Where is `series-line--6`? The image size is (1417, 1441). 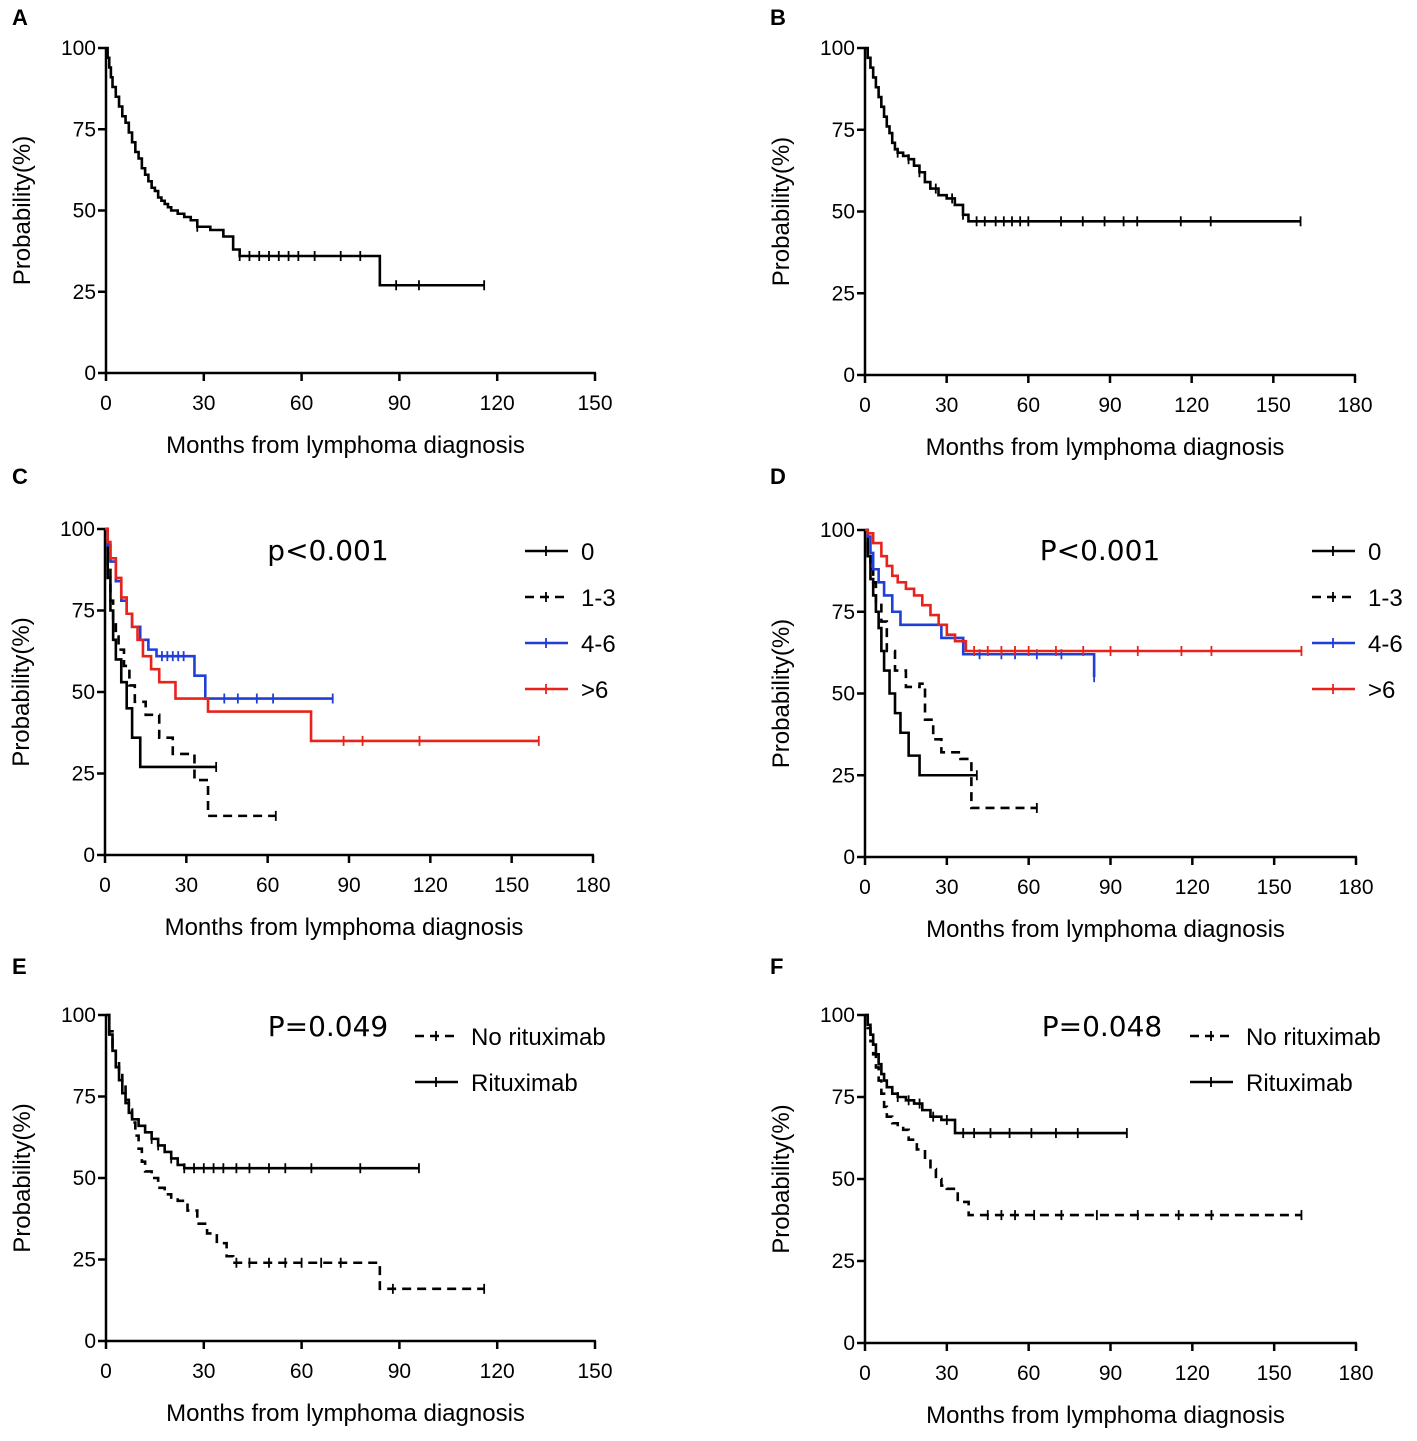
series-line--6 is located at coordinates (1083, 590).